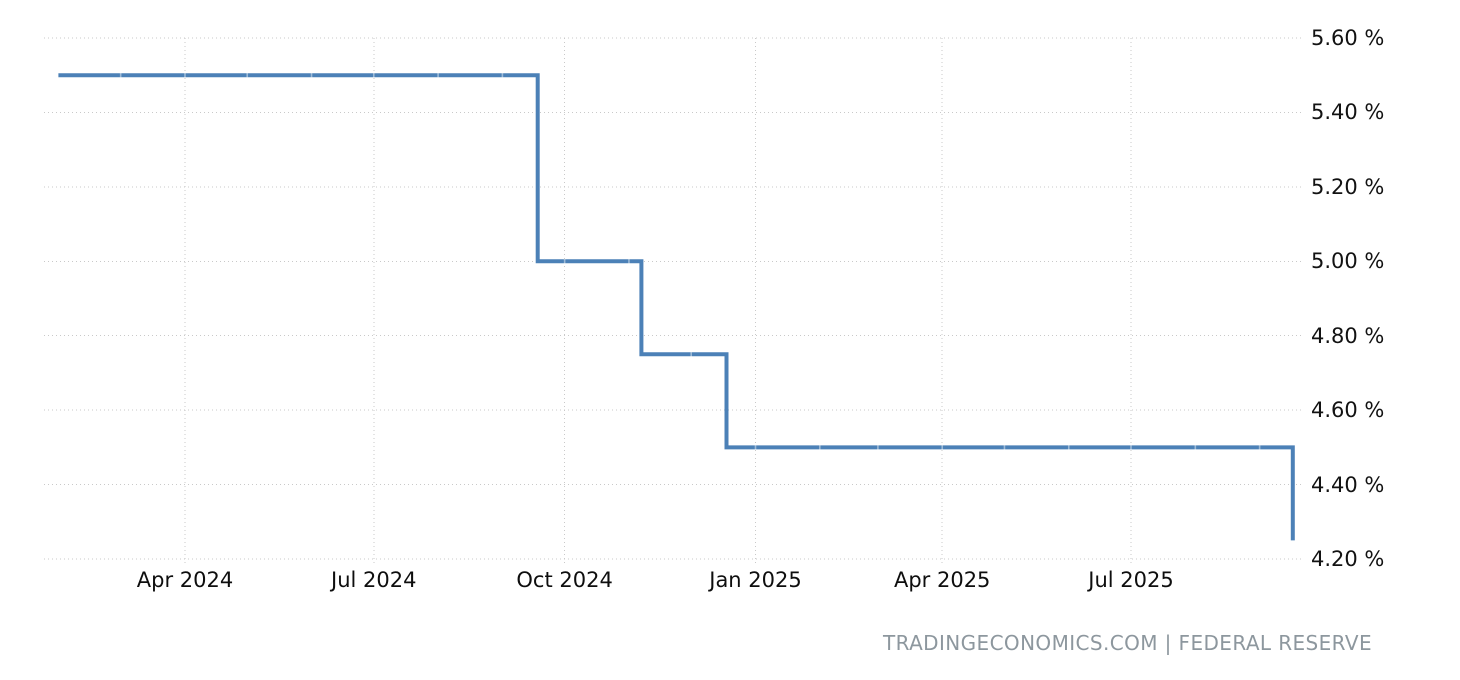 The image size is (1460, 680). Describe the element at coordinates (1348, 410) in the screenshot. I see `y-tick-label: 4.60 %` at that location.